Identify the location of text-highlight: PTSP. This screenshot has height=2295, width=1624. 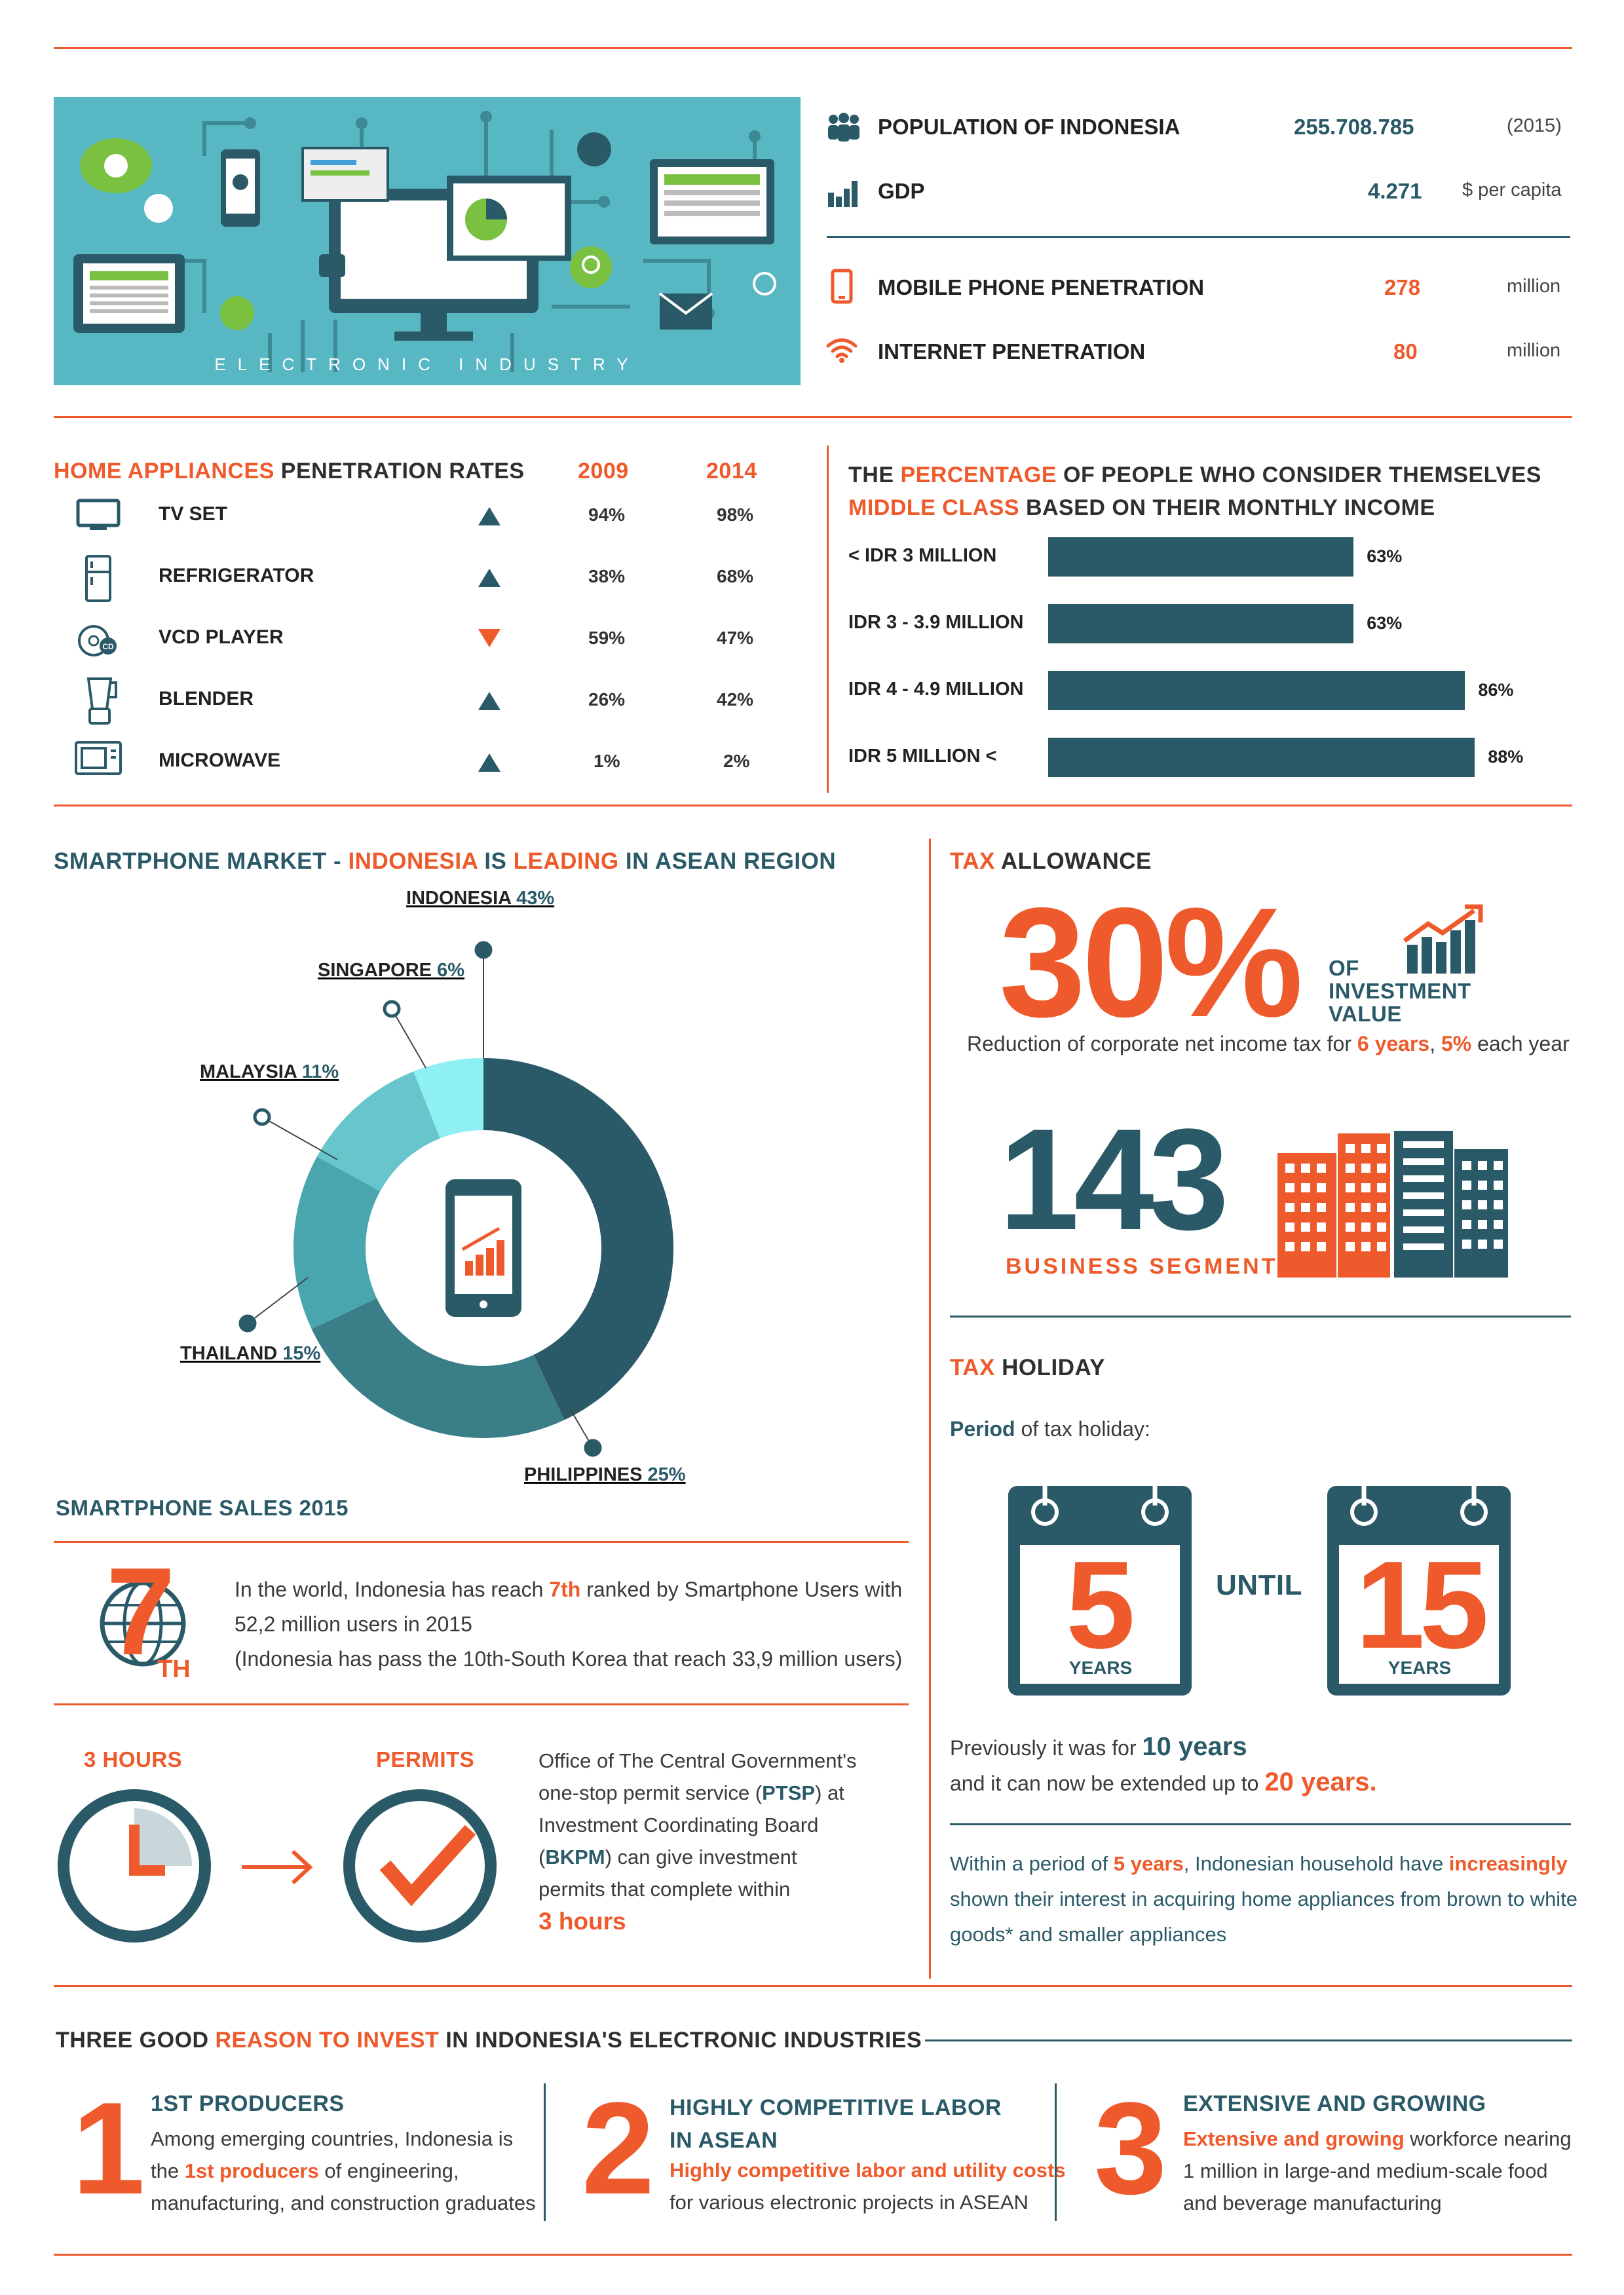
(789, 1793).